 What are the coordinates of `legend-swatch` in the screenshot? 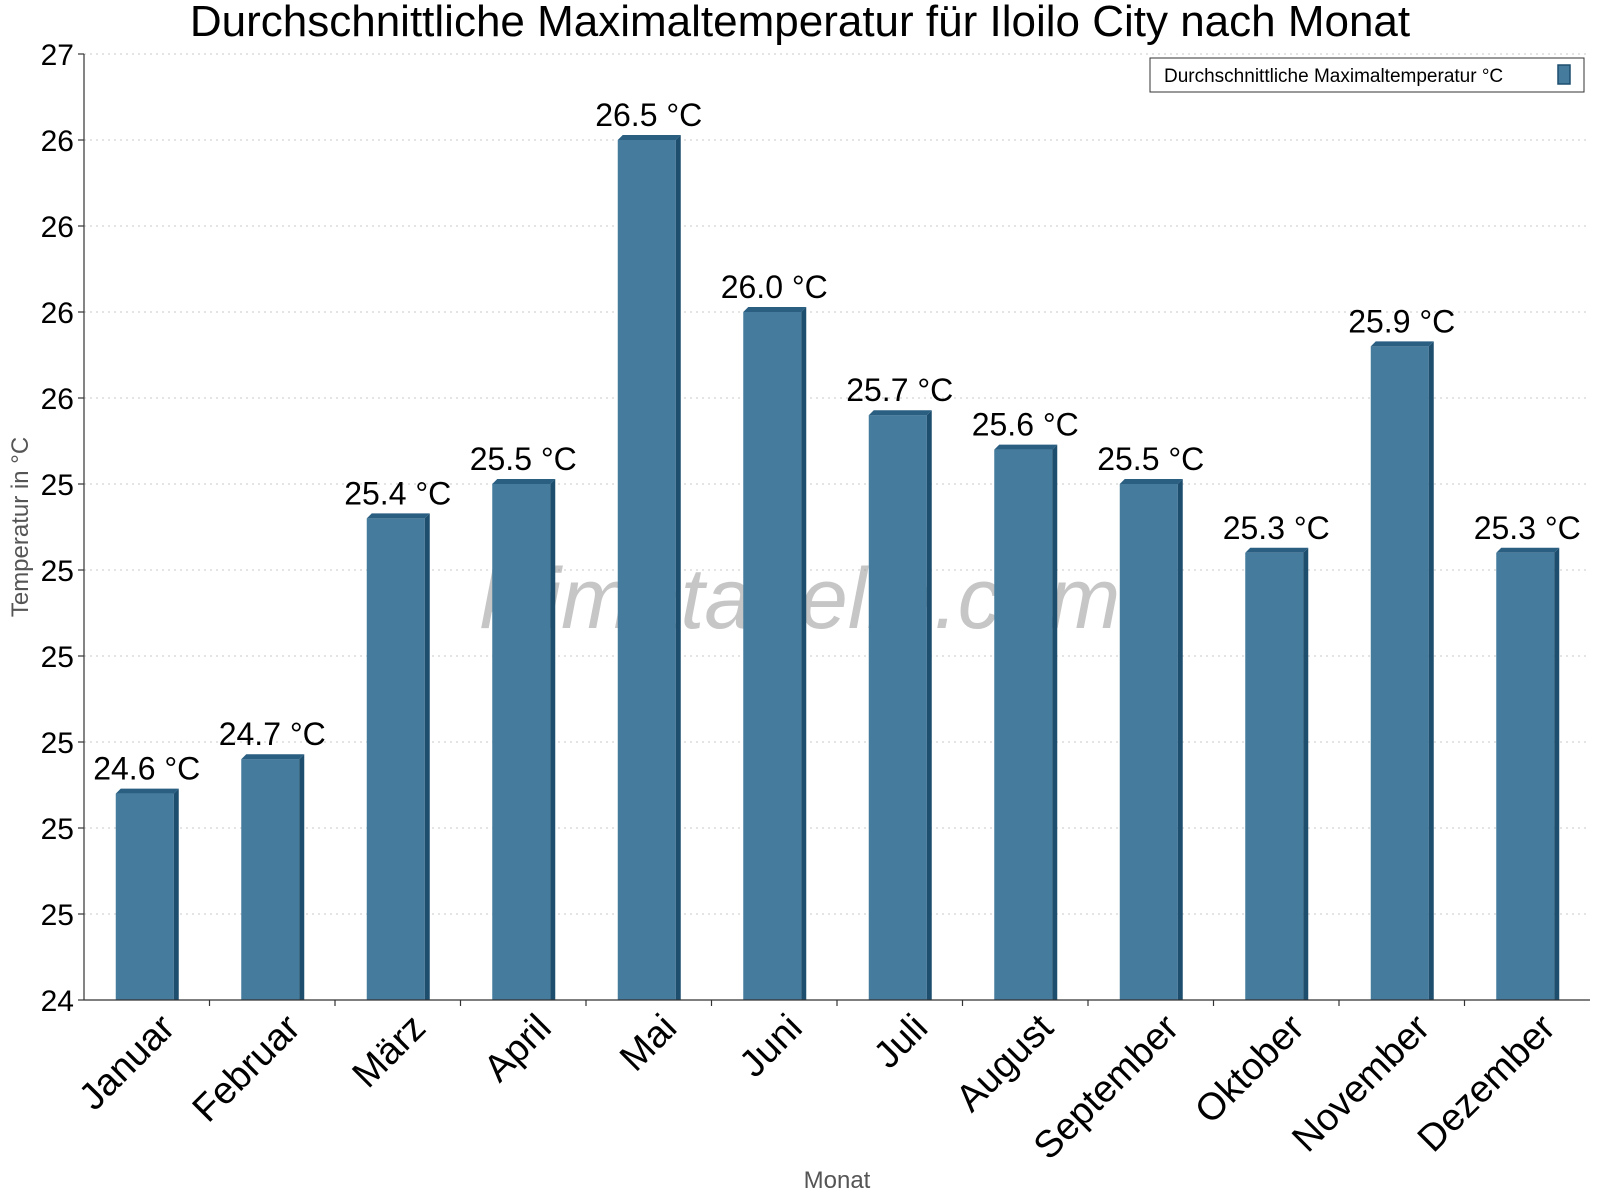 It's located at (1564, 74).